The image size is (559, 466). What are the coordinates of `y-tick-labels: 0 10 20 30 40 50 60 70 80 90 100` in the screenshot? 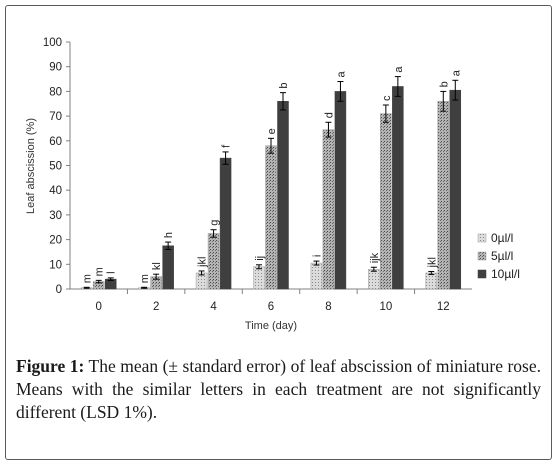 It's located at (56, 166).